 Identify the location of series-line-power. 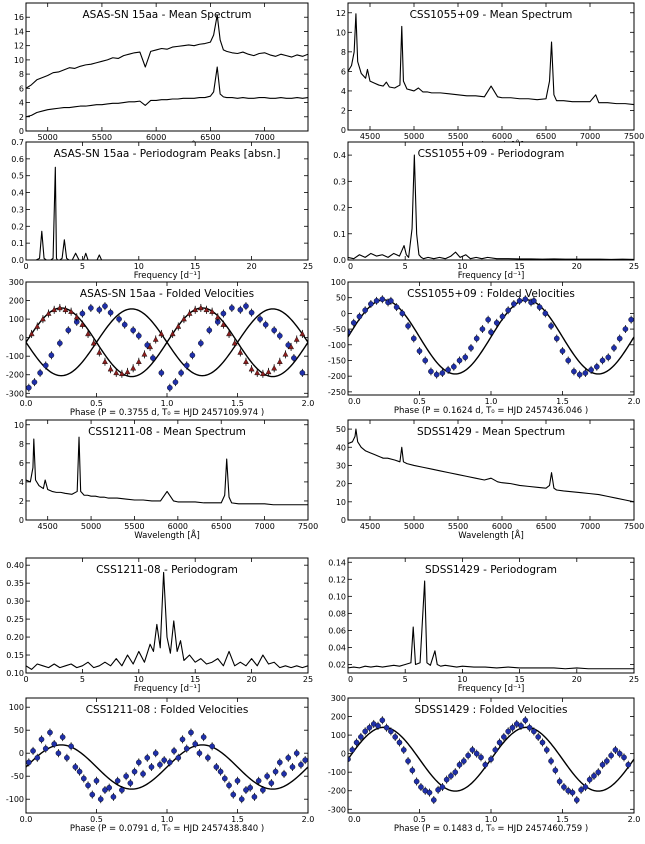
(491, 207).